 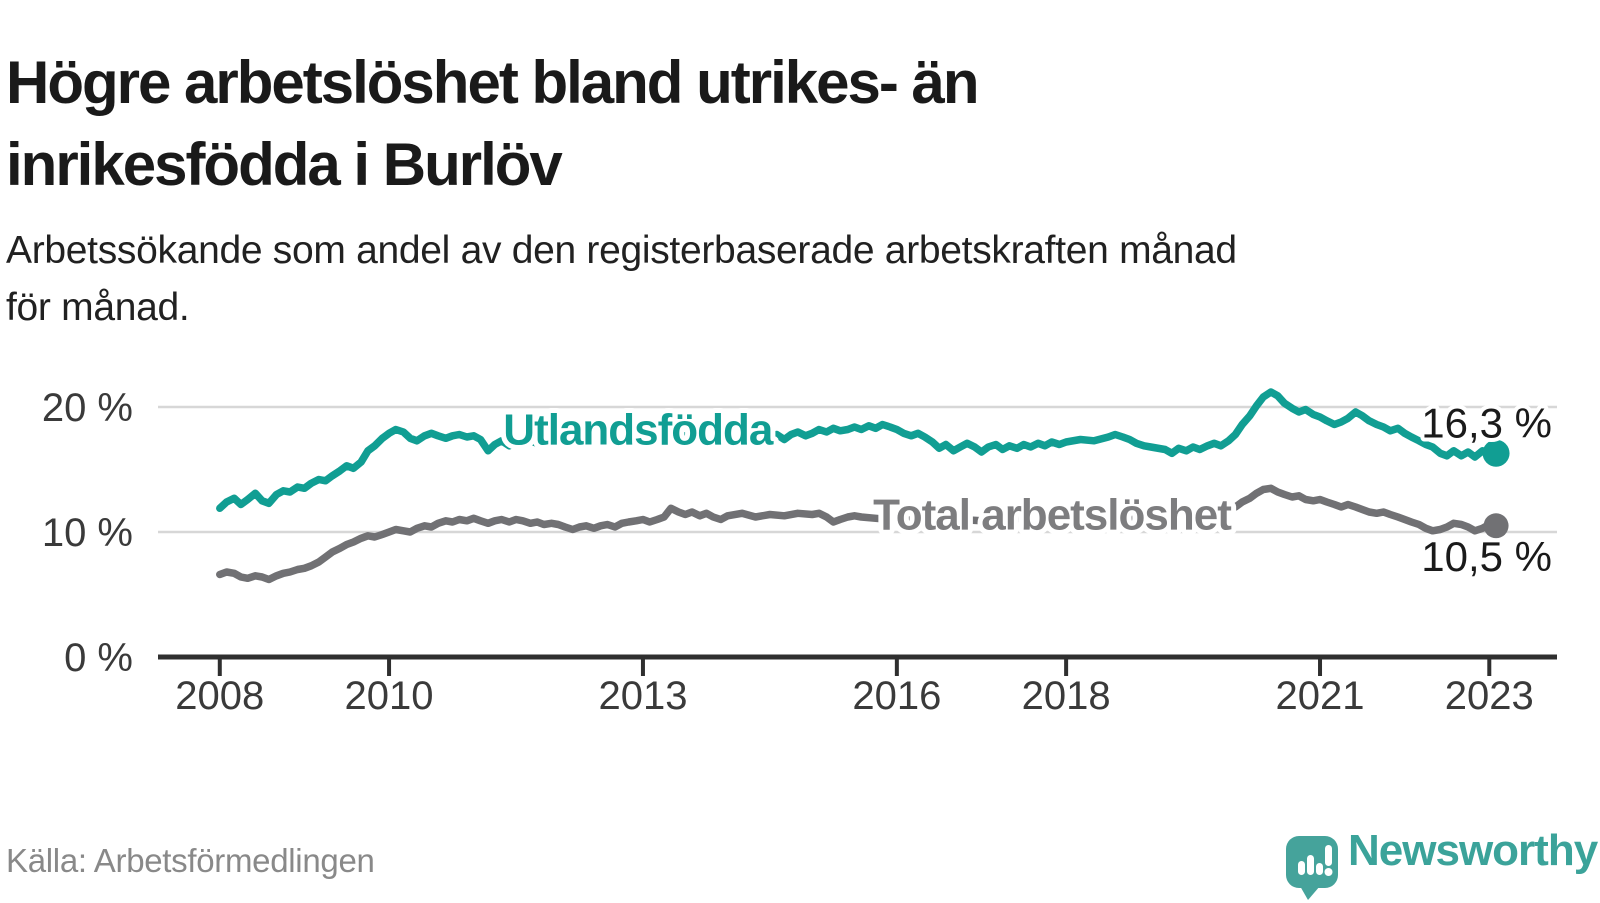 I want to click on newsworthy-logo-icon, so click(x=1312, y=868).